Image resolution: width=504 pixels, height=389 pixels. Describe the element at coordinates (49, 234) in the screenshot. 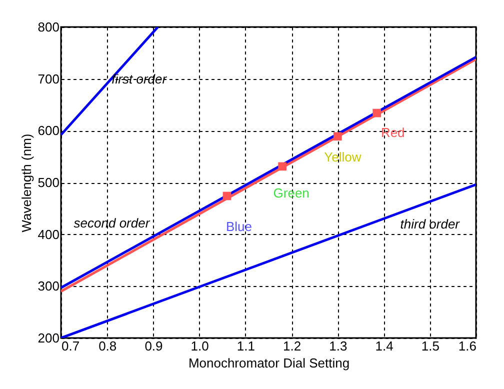

I see `y-tick-label: 400` at that location.